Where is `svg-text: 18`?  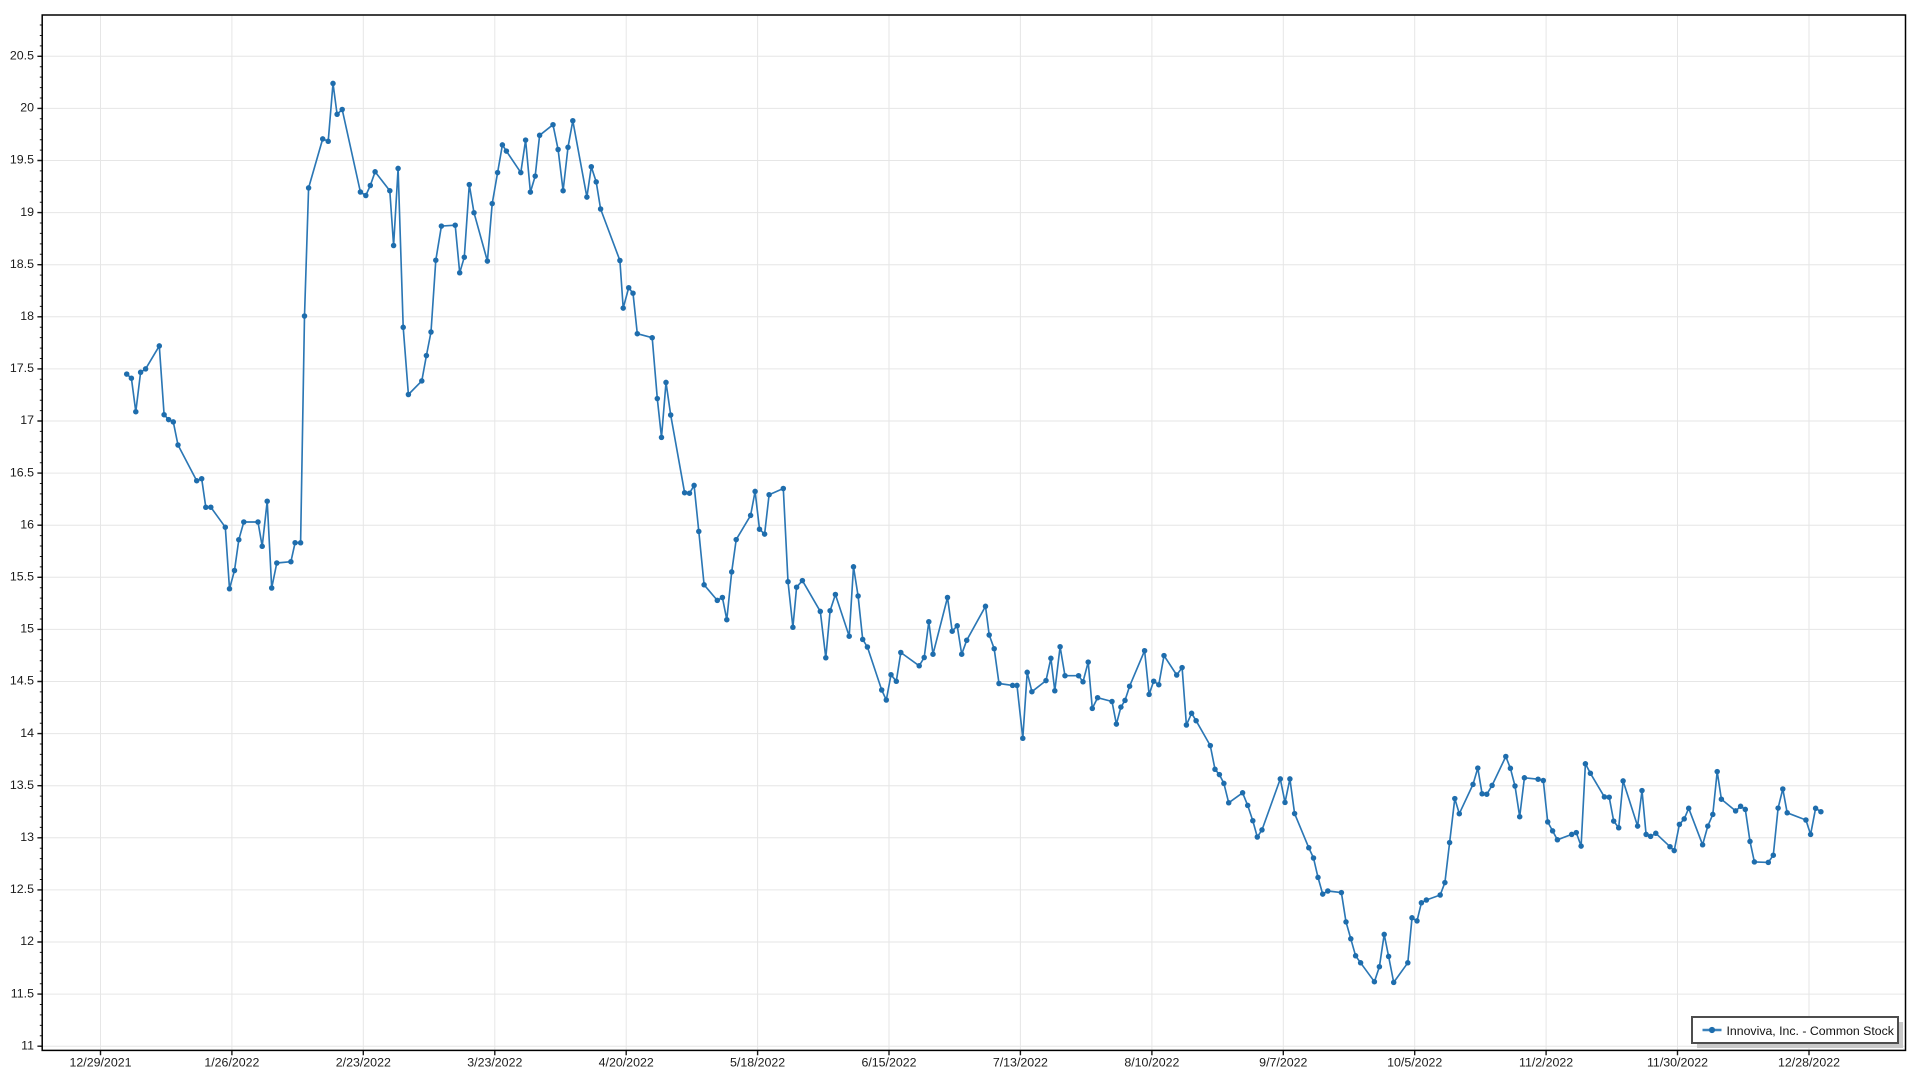 svg-text: 18 is located at coordinates (27, 316).